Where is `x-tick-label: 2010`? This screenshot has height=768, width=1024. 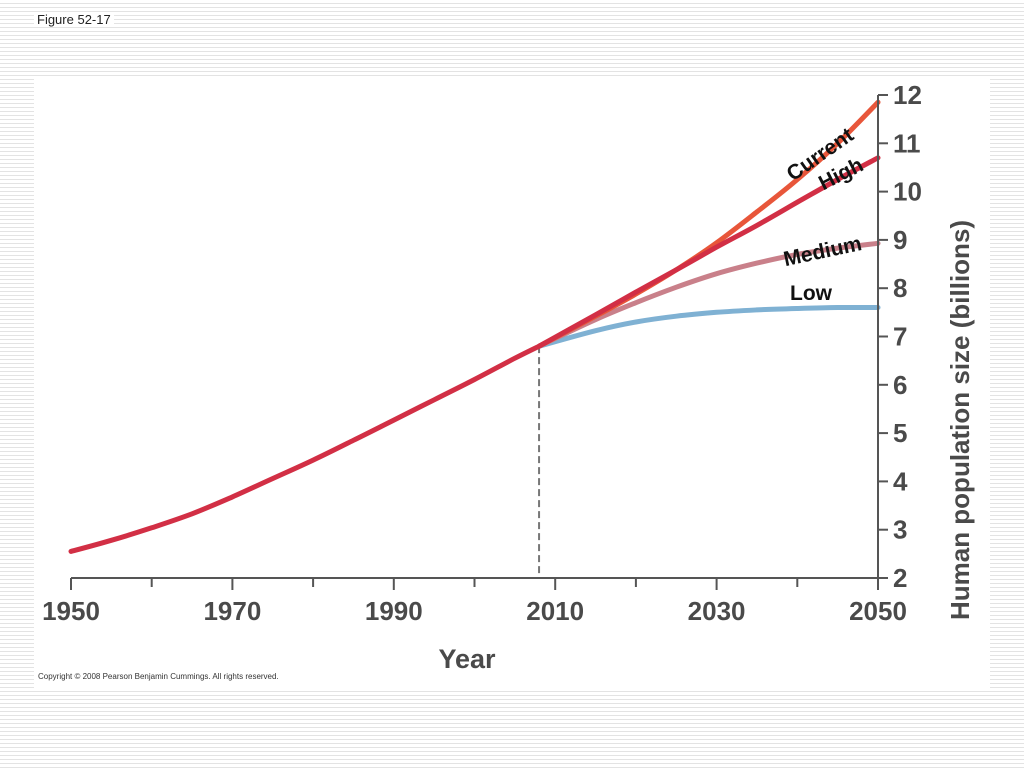 x-tick-label: 2010 is located at coordinates (555, 611).